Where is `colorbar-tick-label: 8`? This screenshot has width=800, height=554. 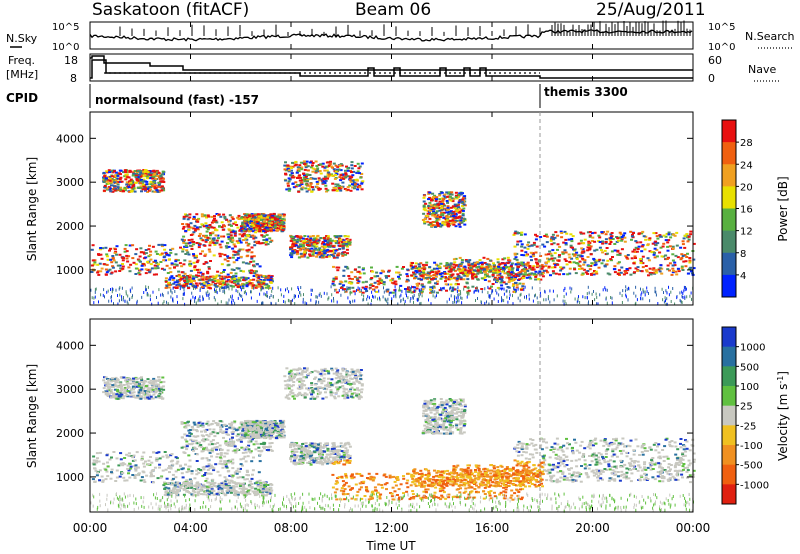
colorbar-tick-label: 8 is located at coordinates (743, 254).